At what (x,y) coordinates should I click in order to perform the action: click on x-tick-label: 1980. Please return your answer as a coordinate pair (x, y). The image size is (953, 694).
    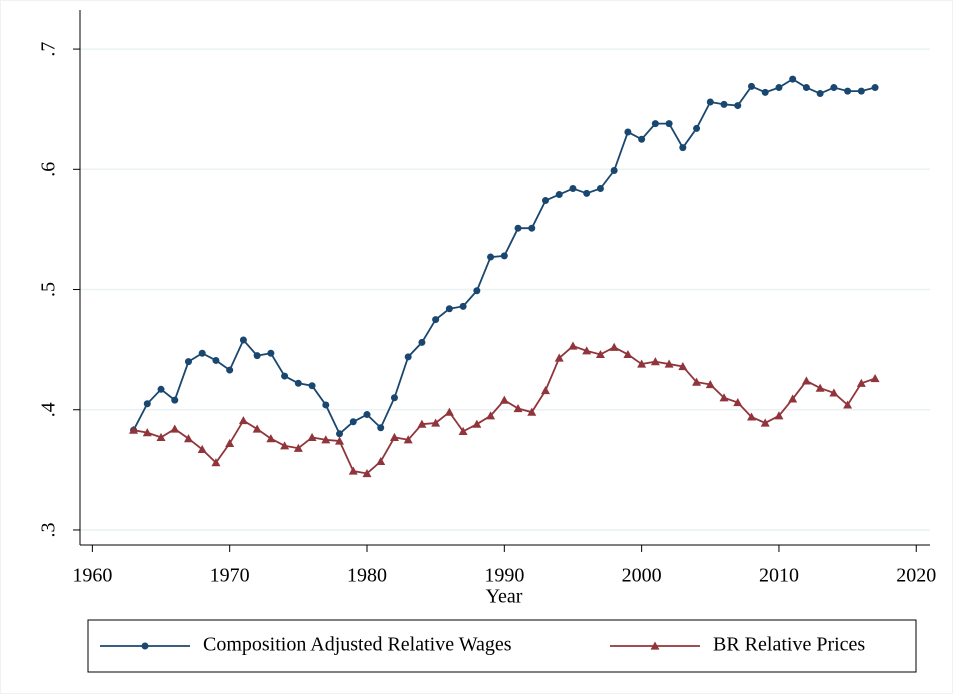
    Looking at the image, I should click on (367, 576).